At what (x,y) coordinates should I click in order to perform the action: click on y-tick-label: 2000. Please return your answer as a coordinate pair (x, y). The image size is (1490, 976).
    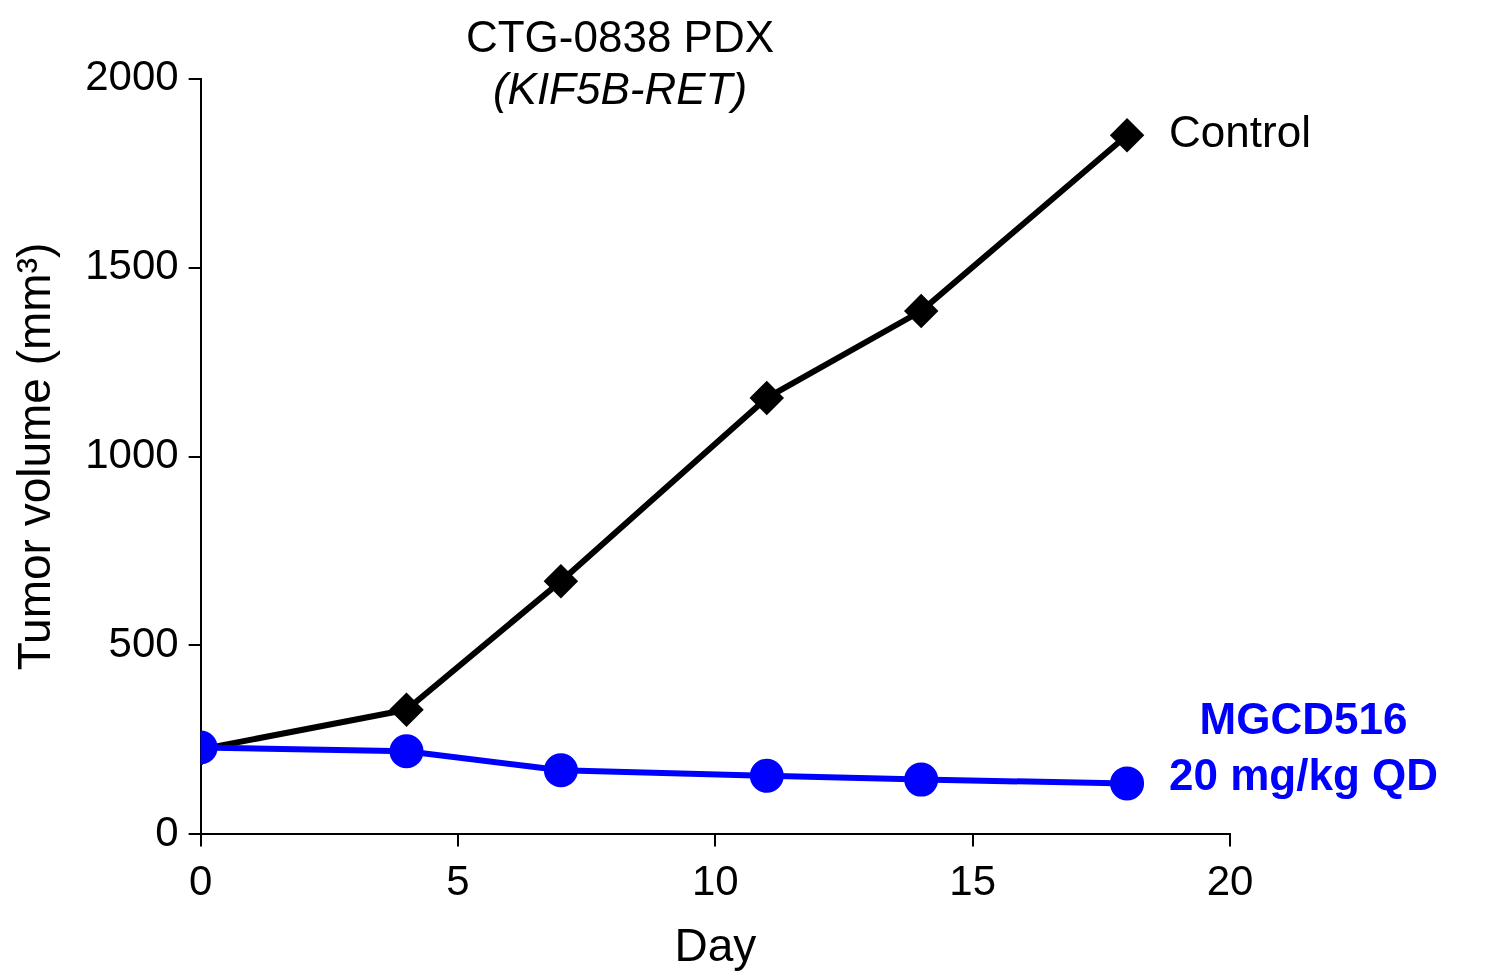
    Looking at the image, I should click on (132, 76).